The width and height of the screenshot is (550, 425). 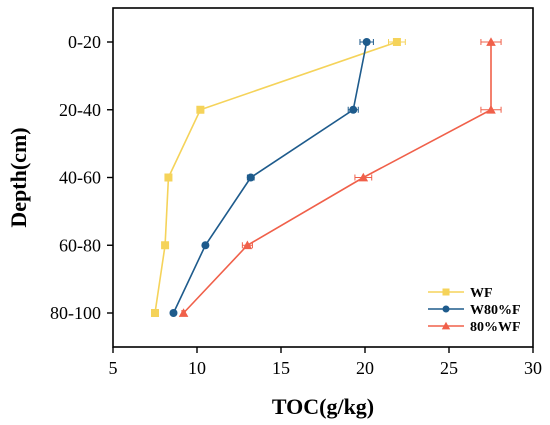 What do you see at coordinates (481, 293) in the screenshot?
I see `legend-label: WF` at bounding box center [481, 293].